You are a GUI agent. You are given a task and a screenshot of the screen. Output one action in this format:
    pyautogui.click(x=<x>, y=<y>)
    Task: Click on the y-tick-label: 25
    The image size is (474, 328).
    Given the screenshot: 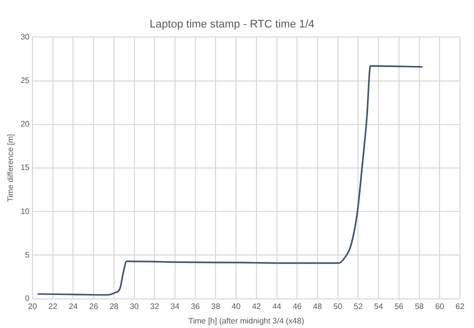 What is the action you would take?
    pyautogui.click(x=25, y=81)
    